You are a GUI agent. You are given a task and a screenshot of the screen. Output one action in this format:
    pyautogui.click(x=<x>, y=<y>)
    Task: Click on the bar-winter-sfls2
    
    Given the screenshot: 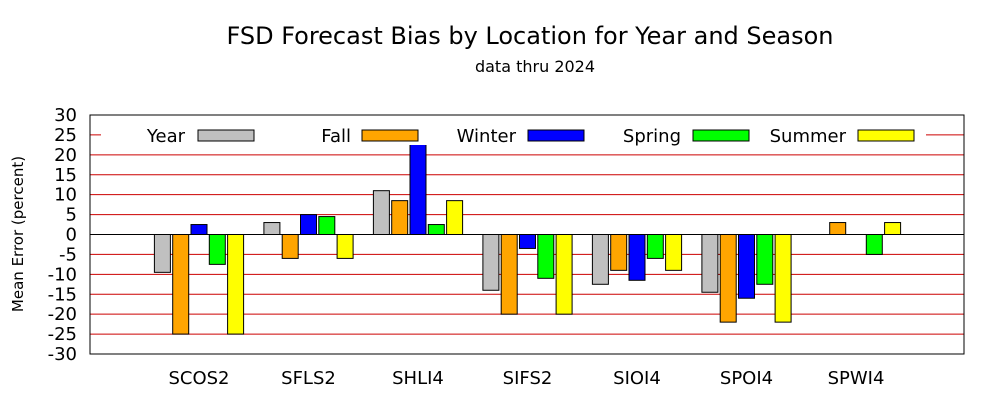 What is the action you would take?
    pyautogui.click(x=308, y=224)
    